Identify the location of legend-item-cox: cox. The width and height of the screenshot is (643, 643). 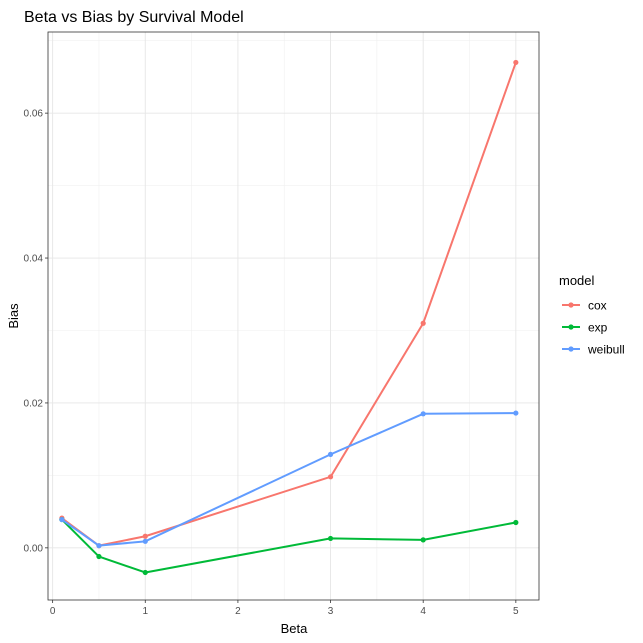
(584, 306).